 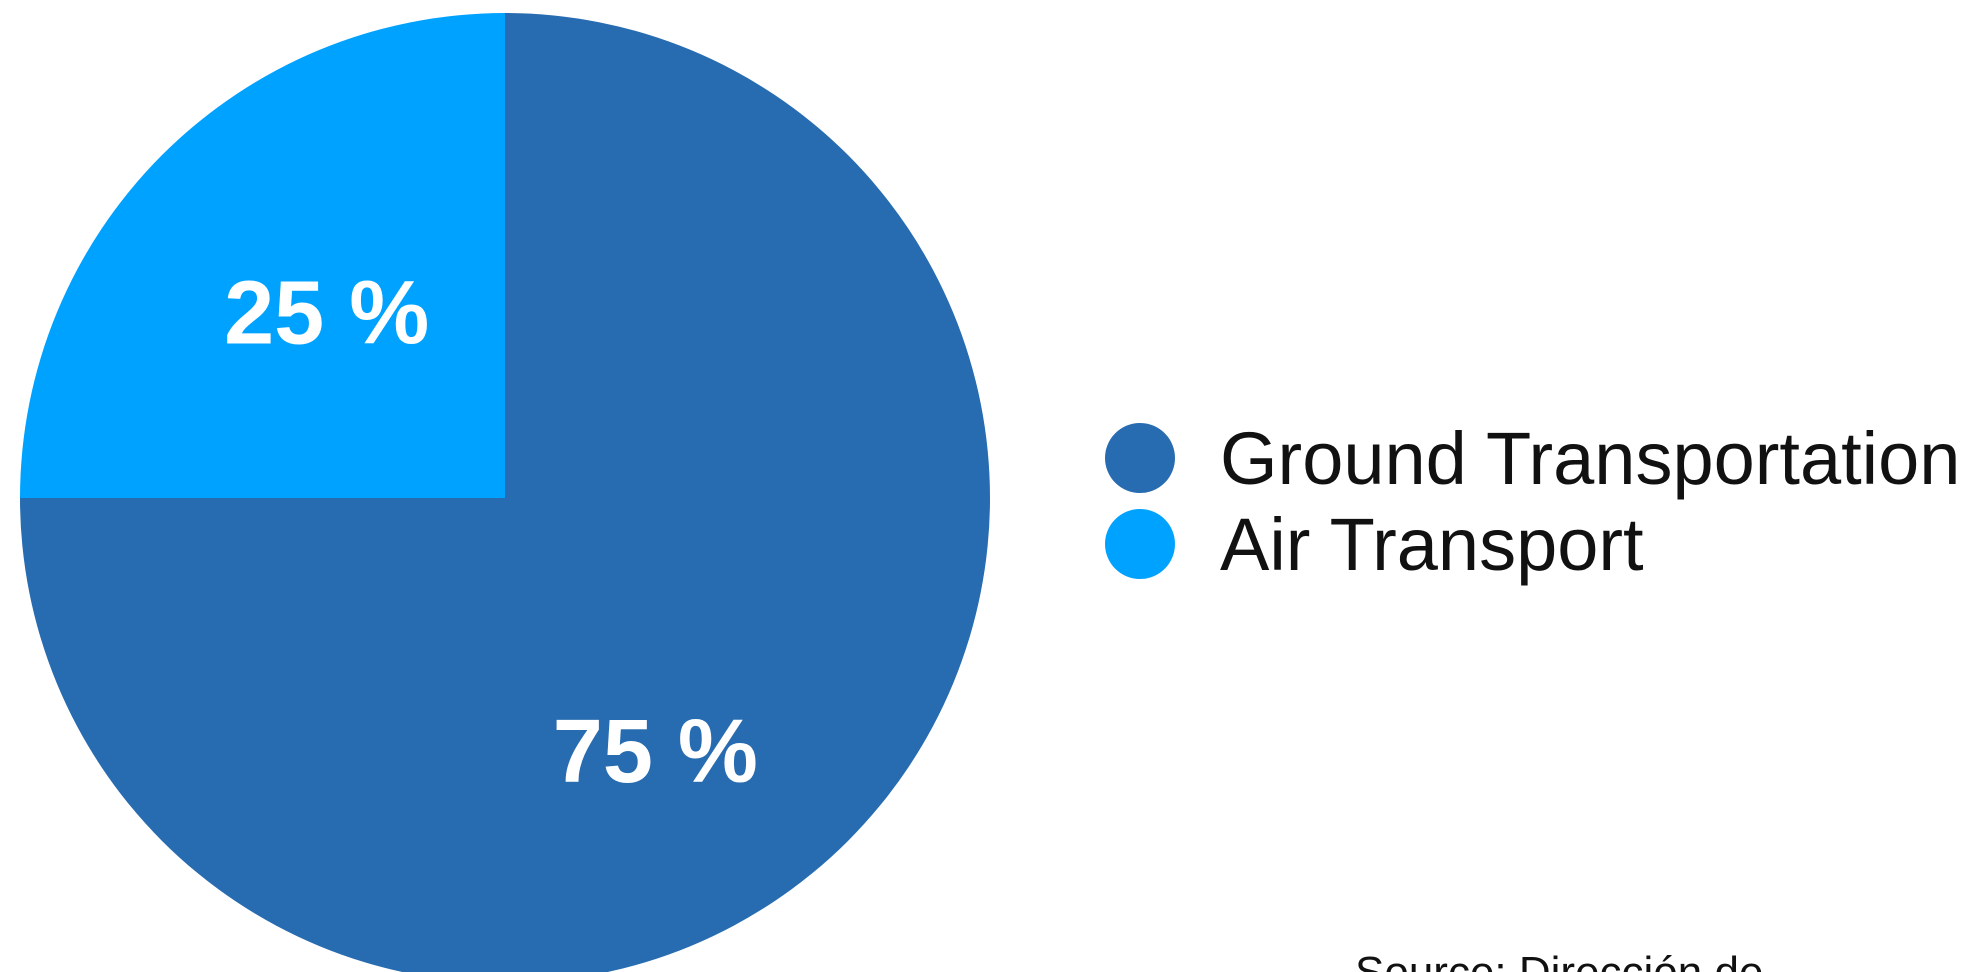 I want to click on source-note: Source: Dirección de, so click(x=1559, y=960).